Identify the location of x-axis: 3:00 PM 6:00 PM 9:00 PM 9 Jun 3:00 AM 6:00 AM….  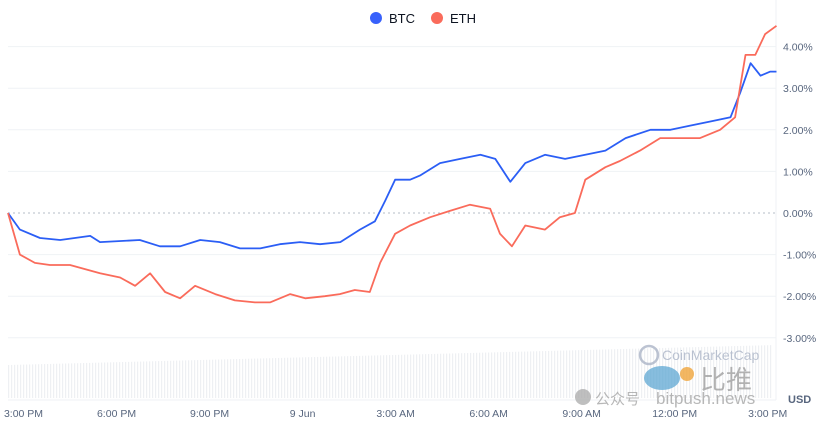
(395, 414).